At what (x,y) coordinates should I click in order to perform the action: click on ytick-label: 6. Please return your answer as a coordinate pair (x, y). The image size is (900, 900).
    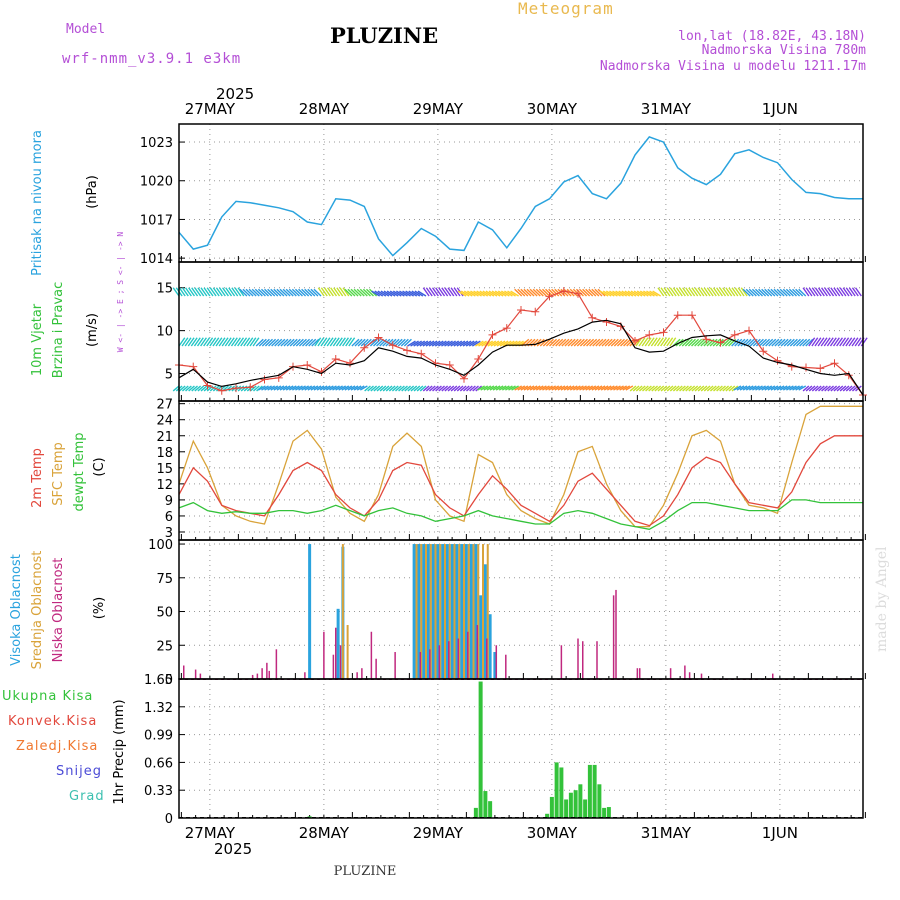
    Looking at the image, I should click on (169, 517).